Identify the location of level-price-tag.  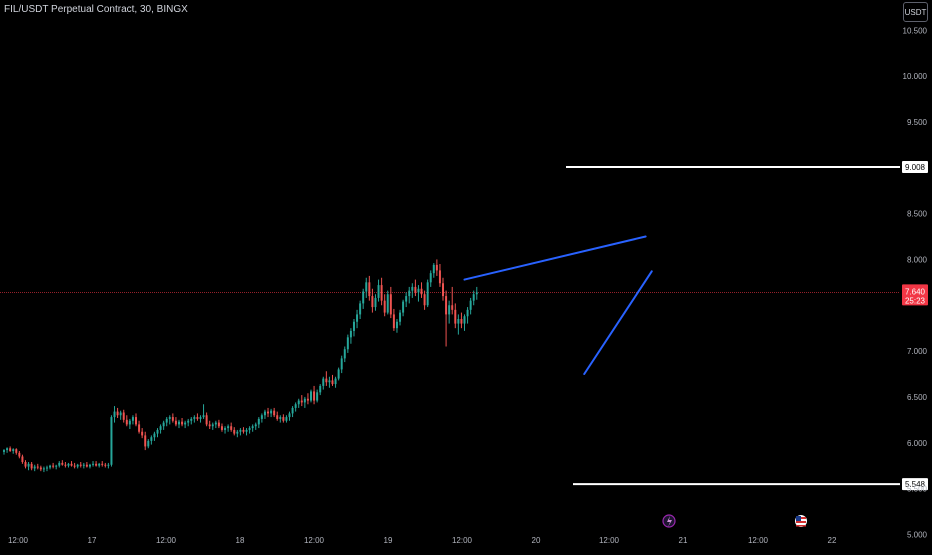
(915, 484).